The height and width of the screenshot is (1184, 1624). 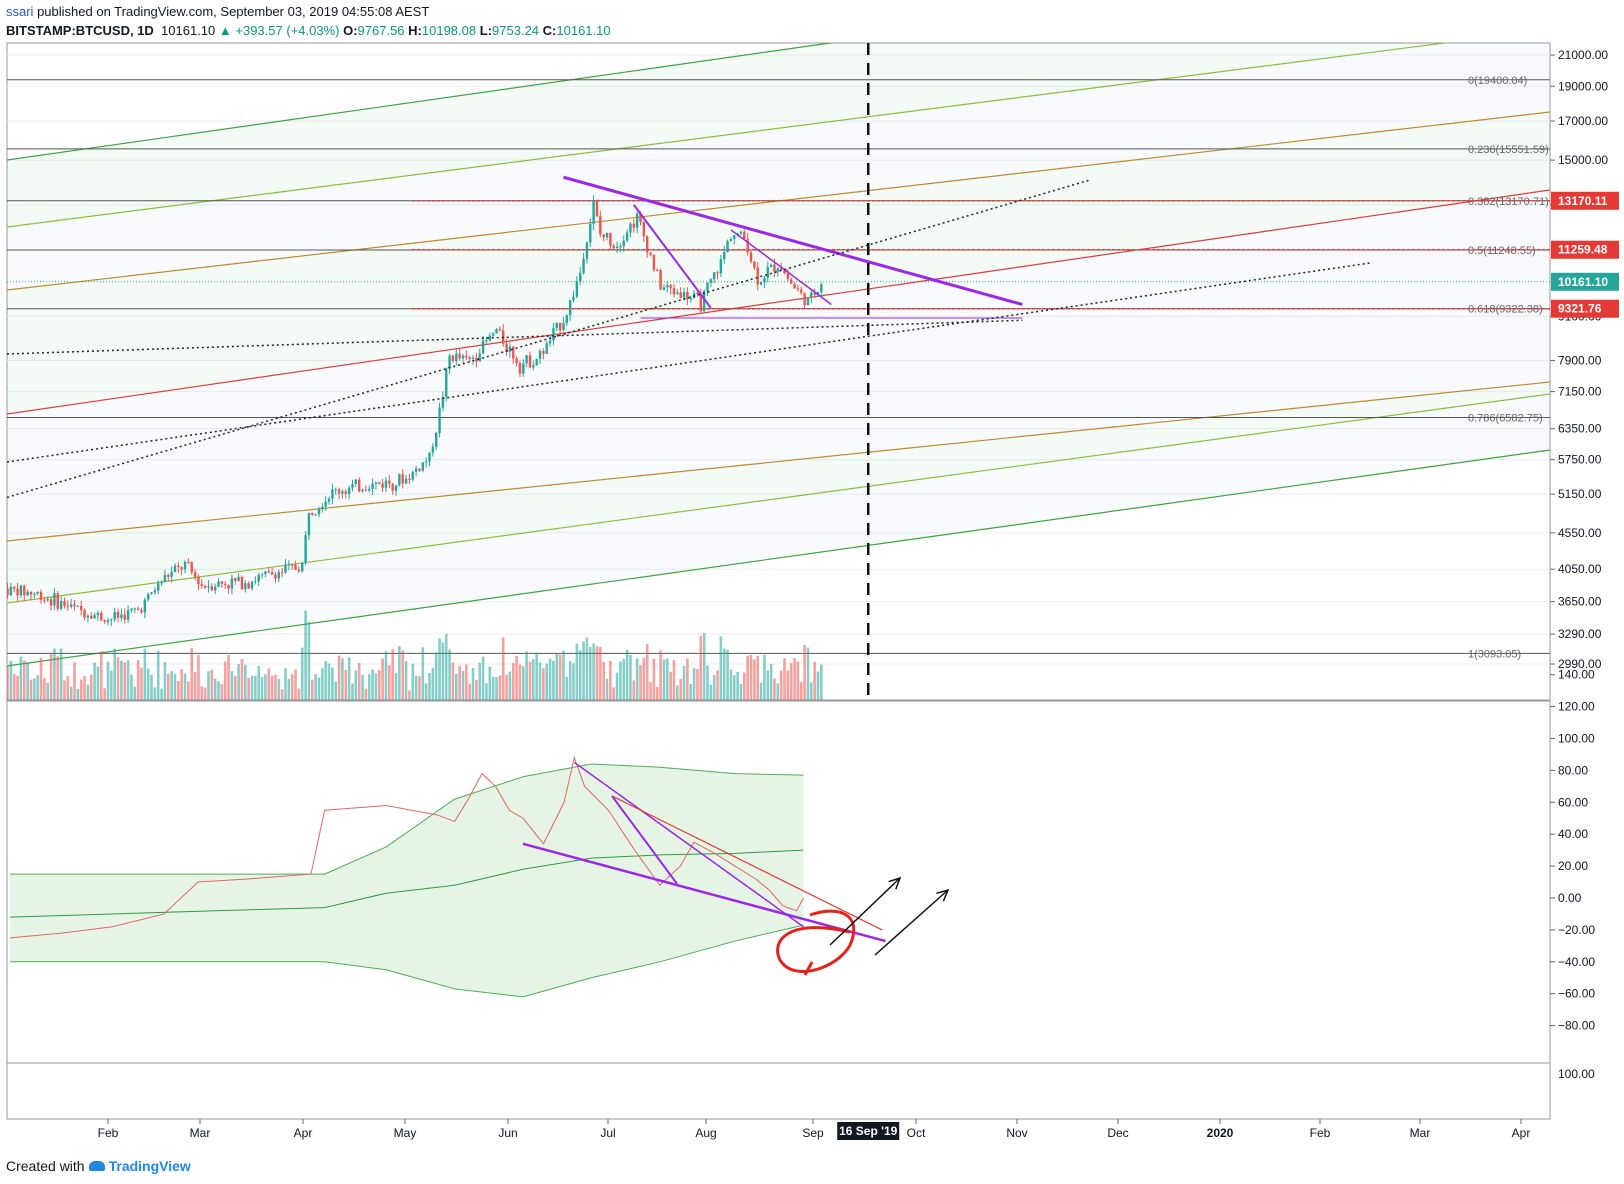 I want to click on high-value: 10198.08, so click(x=449, y=30).